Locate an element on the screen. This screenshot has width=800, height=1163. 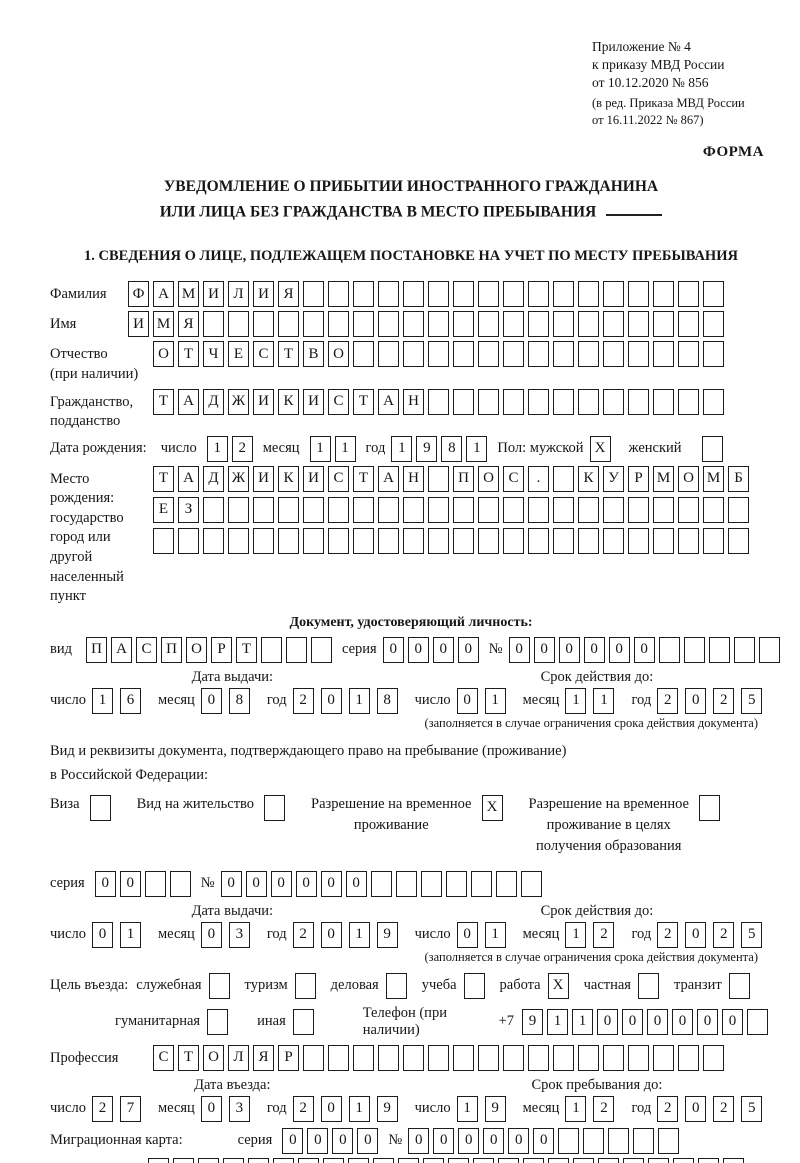
char-cell-filled: 3 is located at coordinates (239, 934).